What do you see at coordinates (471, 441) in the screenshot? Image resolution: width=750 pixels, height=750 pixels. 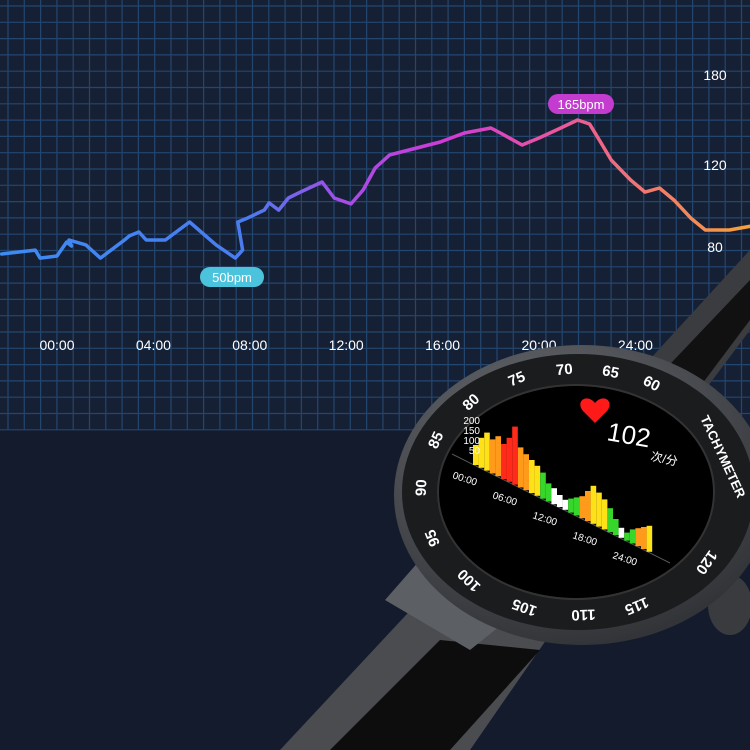 I see `face-chart-y-label: 100` at bounding box center [471, 441].